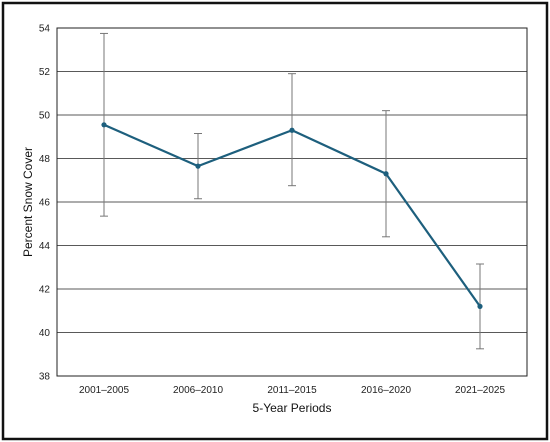 This screenshot has width=550, height=442. I want to click on y-axis-ticks: 38 40 42 44 46 48 50 52 54, so click(45, 203).